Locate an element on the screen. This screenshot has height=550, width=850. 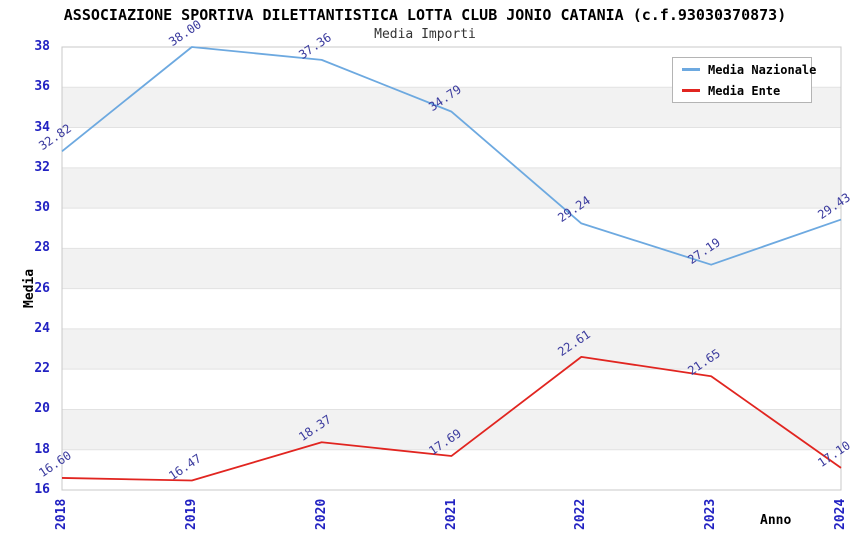
media-nazionale-line-swatch is located at coordinates (691, 69).